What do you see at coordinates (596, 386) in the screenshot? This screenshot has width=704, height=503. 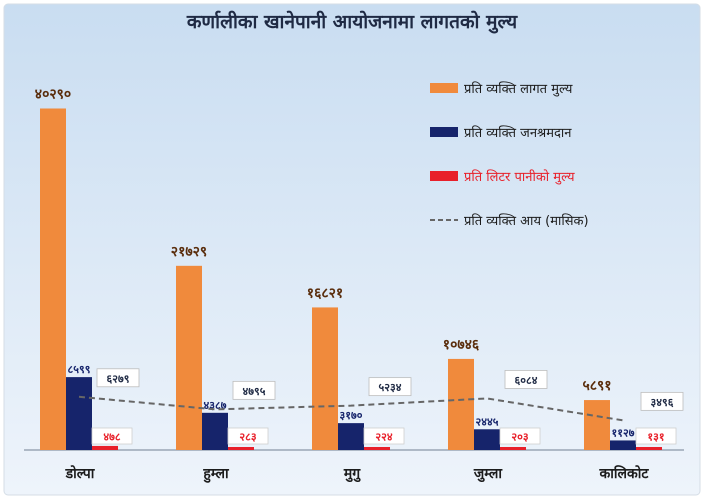 I see `data-label: ५८९१` at bounding box center [596, 386].